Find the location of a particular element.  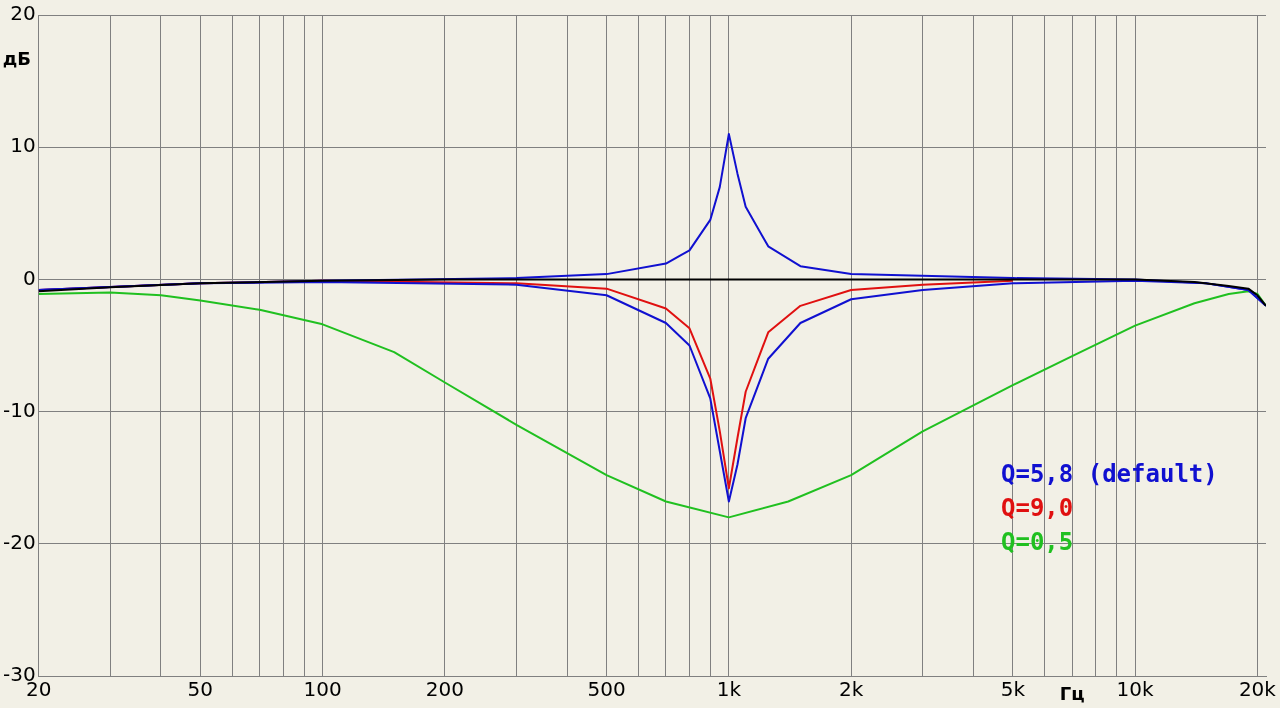

x-tick-label: 1k is located at coordinates (729, 689).